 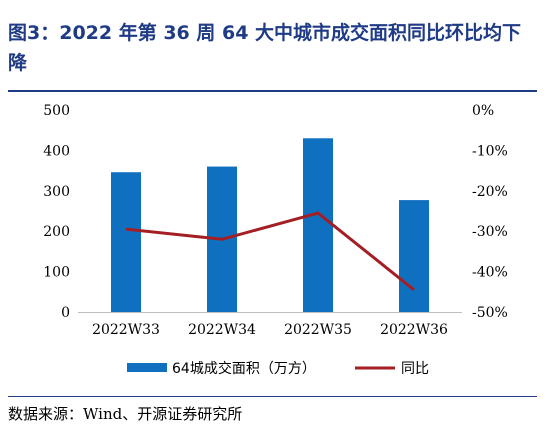 I want to click on left-axis-tick-label: 200, so click(x=56, y=232).